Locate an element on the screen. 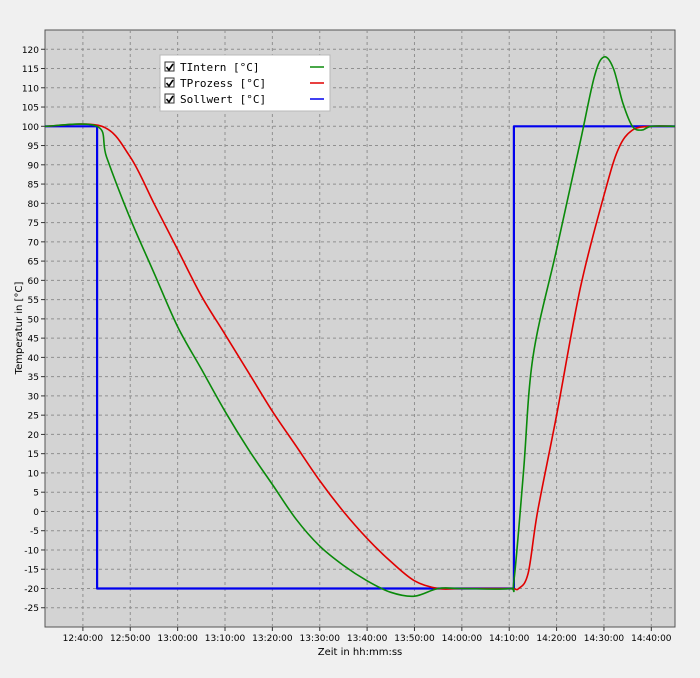  x-tick-label: 13:10:00 is located at coordinates (225, 639).